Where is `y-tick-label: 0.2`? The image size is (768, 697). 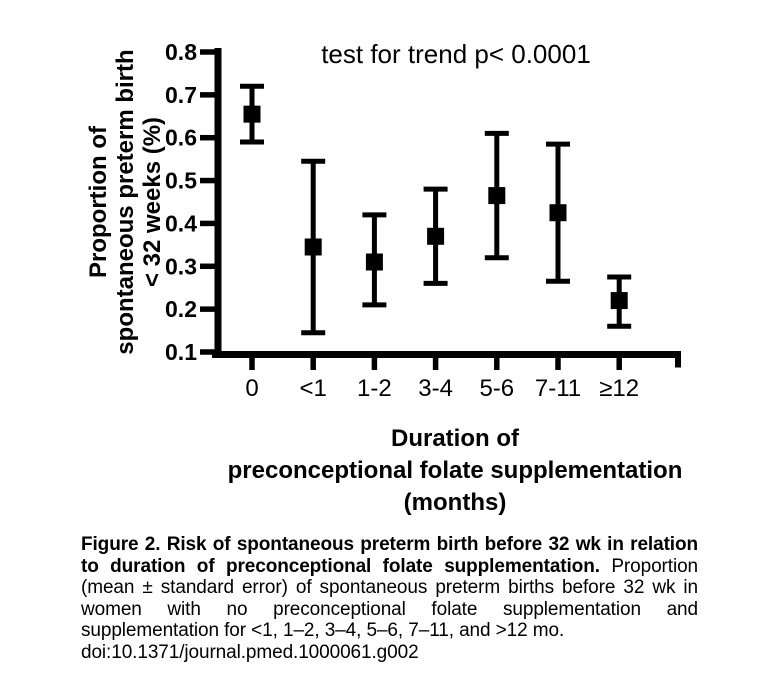 y-tick-label: 0.2 is located at coordinates (181, 309).